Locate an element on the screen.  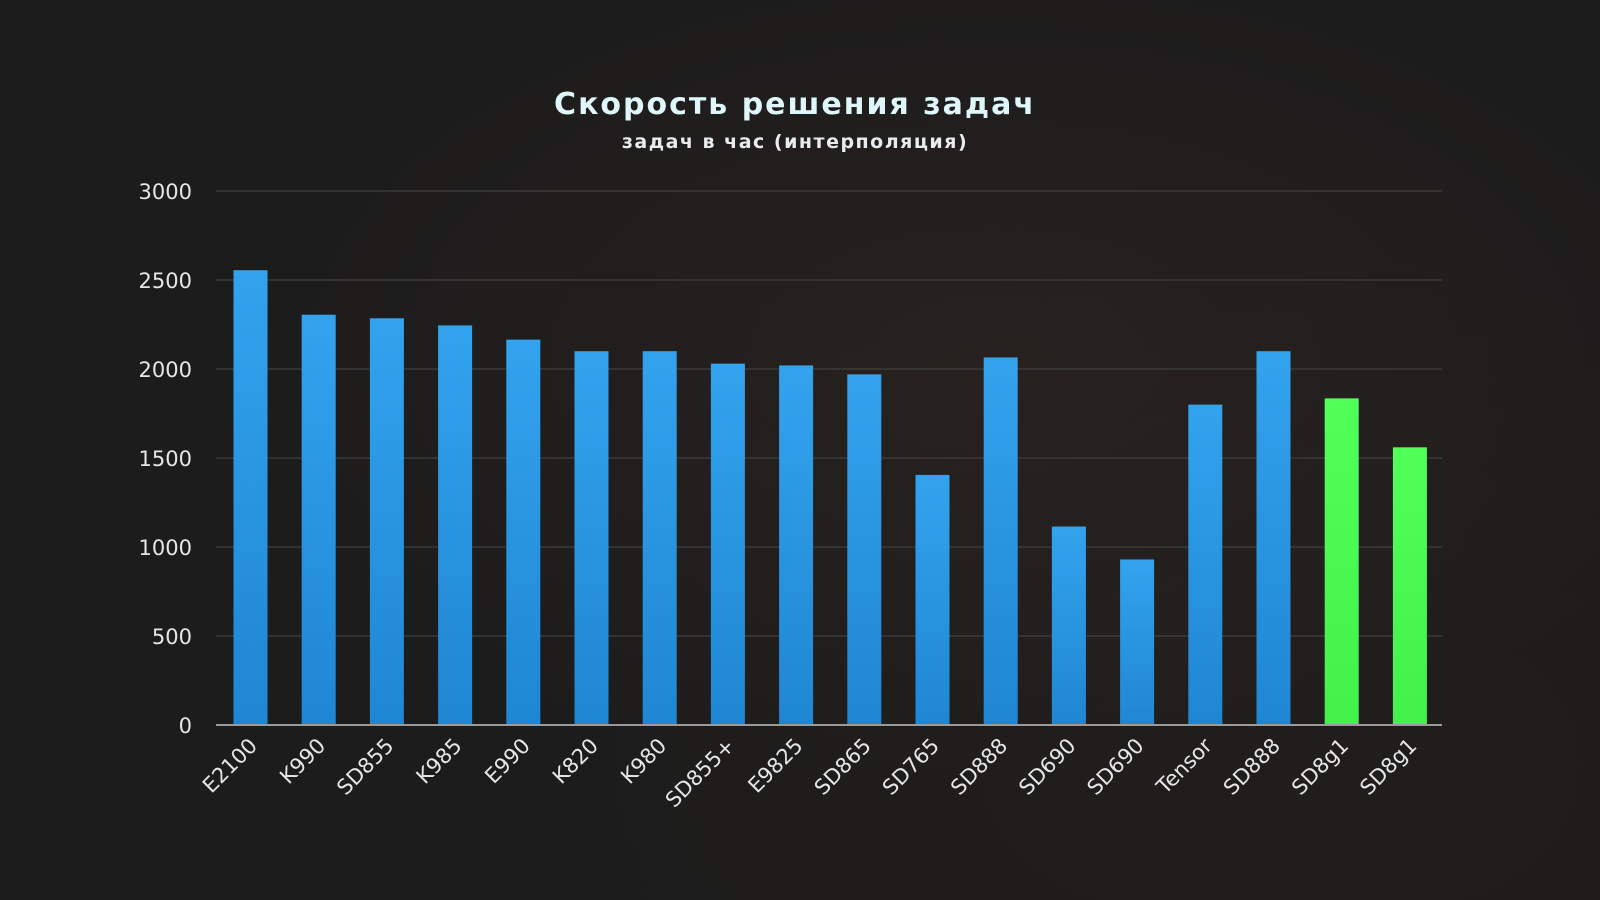
x-tick-label: K820 is located at coordinates (575, 761).